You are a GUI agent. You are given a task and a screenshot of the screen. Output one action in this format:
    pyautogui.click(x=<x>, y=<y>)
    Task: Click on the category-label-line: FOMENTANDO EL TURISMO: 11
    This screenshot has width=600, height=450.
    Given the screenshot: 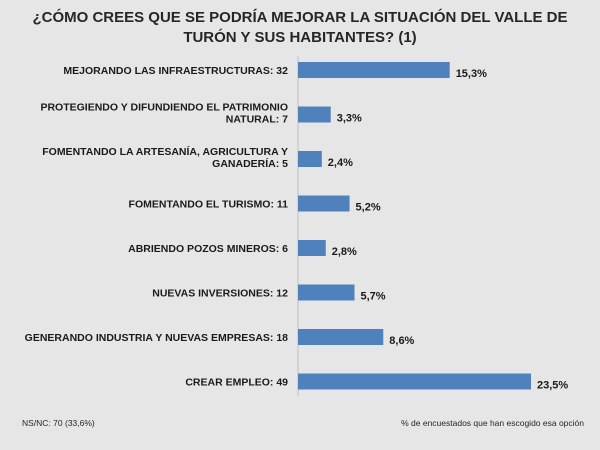 What is the action you would take?
    pyautogui.click(x=209, y=205)
    